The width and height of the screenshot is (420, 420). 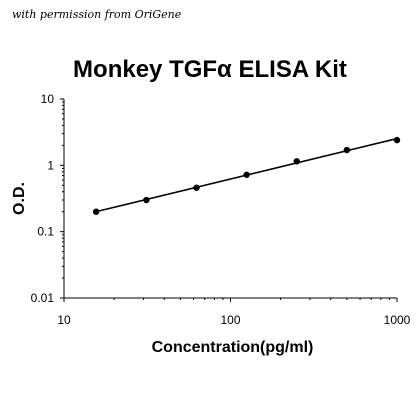 I want to click on chart-plot, so click(x=246, y=175).